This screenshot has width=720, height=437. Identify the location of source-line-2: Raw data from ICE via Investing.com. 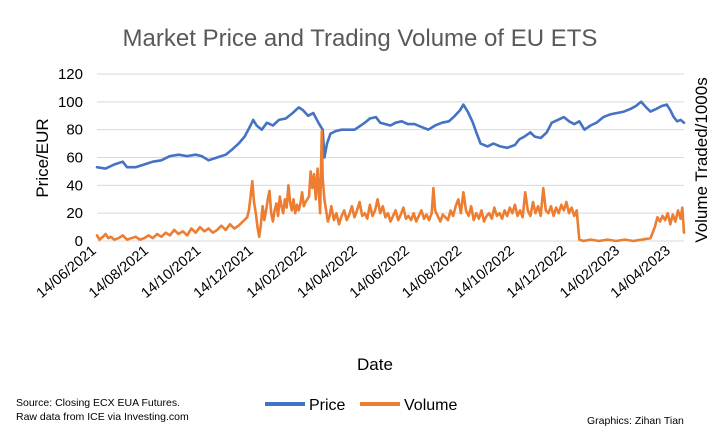
(102, 417).